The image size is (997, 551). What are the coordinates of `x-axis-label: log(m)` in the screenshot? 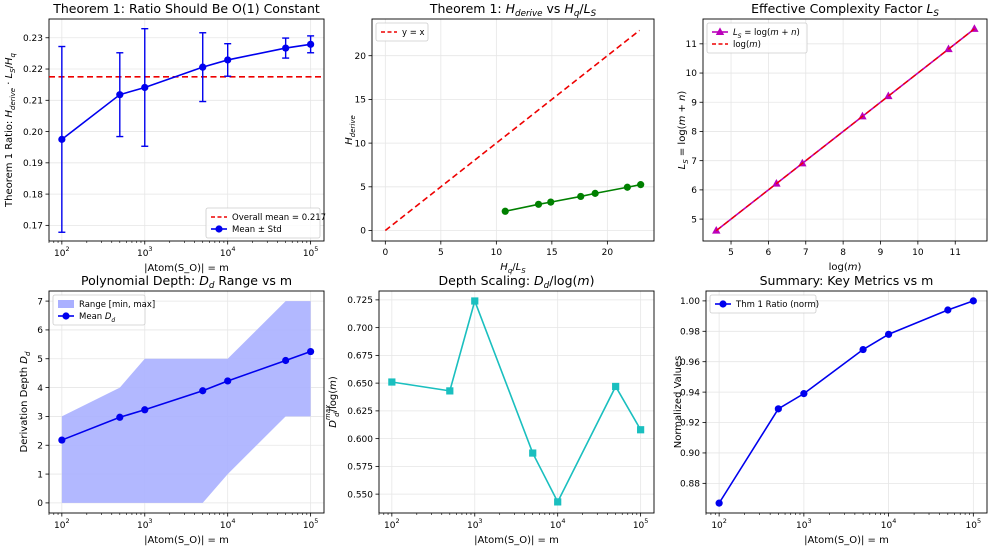 It's located at (845, 267).